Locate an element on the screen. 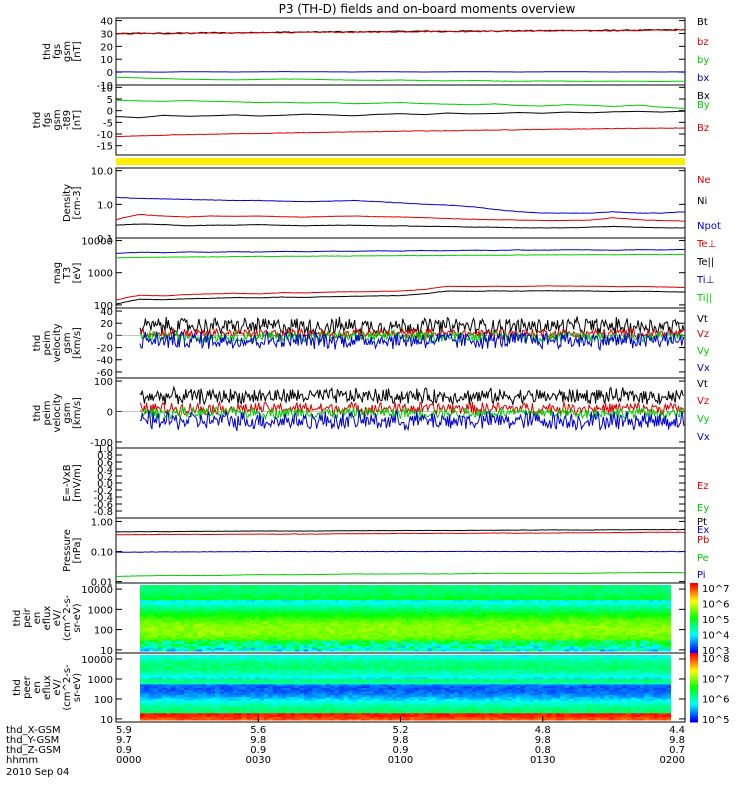  colorbar-segment is located at coordinates (694, 603).